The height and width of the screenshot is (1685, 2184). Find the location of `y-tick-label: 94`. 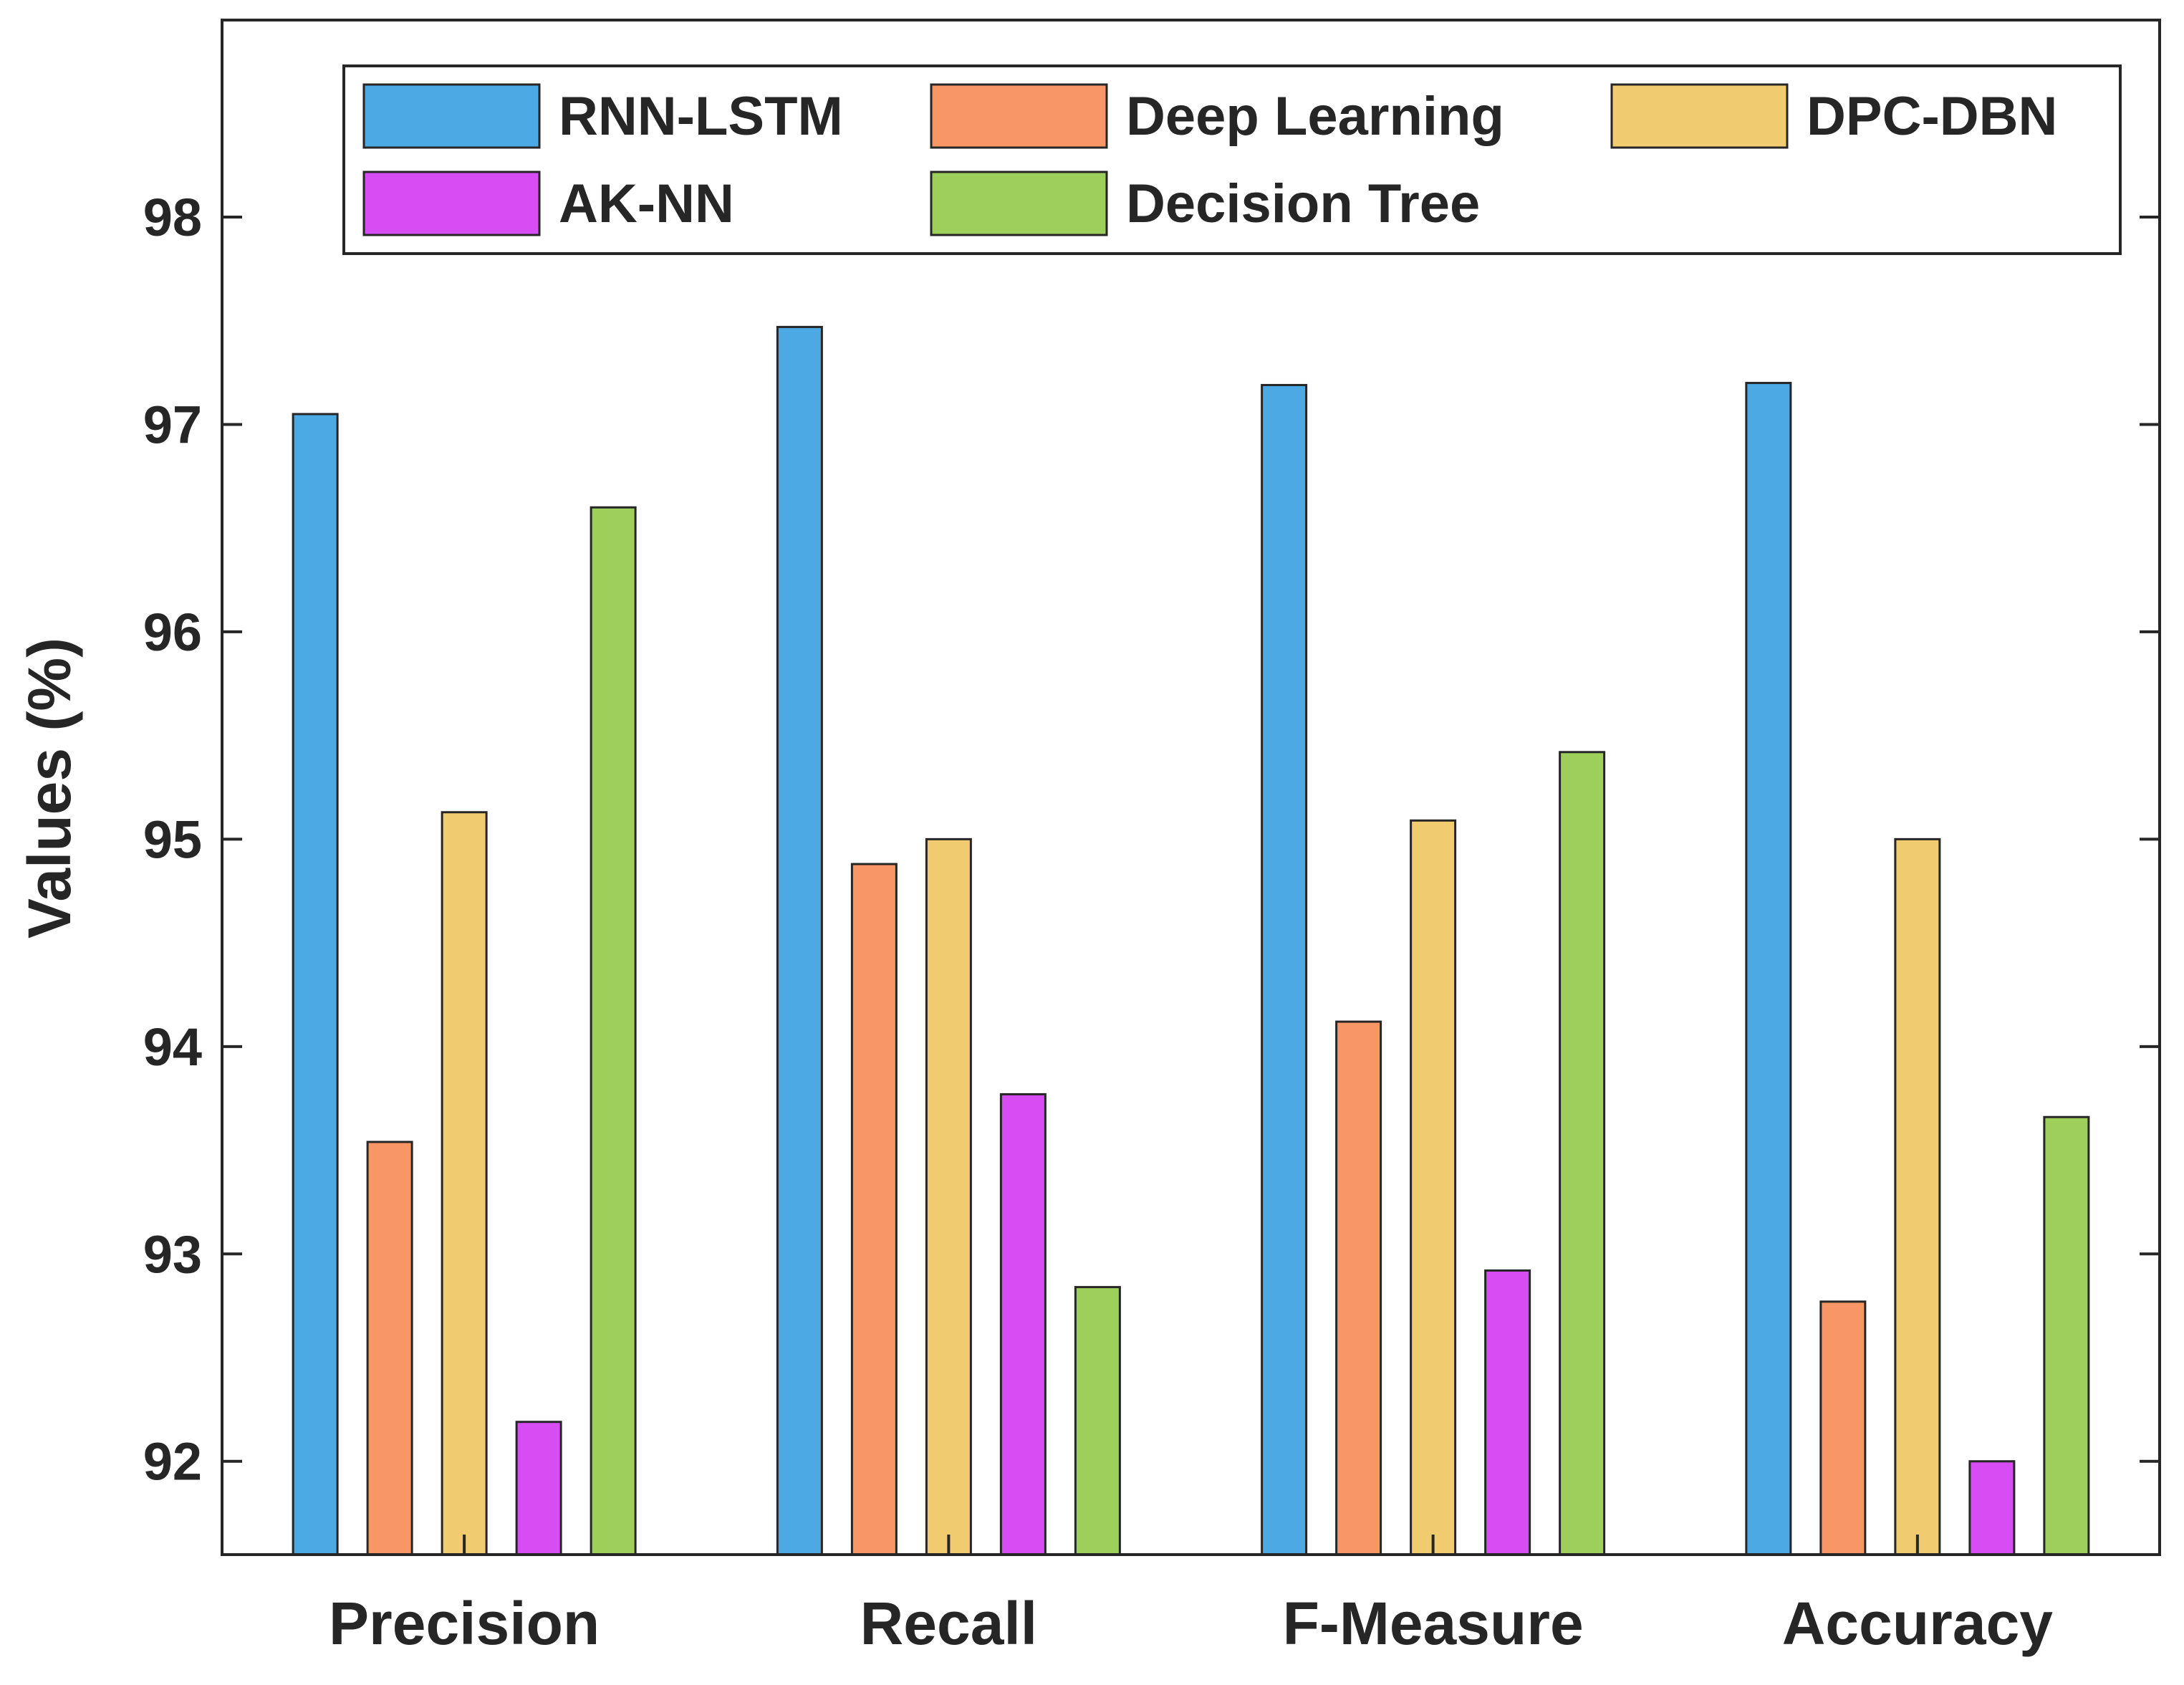

y-tick-label: 94 is located at coordinates (172, 1047).